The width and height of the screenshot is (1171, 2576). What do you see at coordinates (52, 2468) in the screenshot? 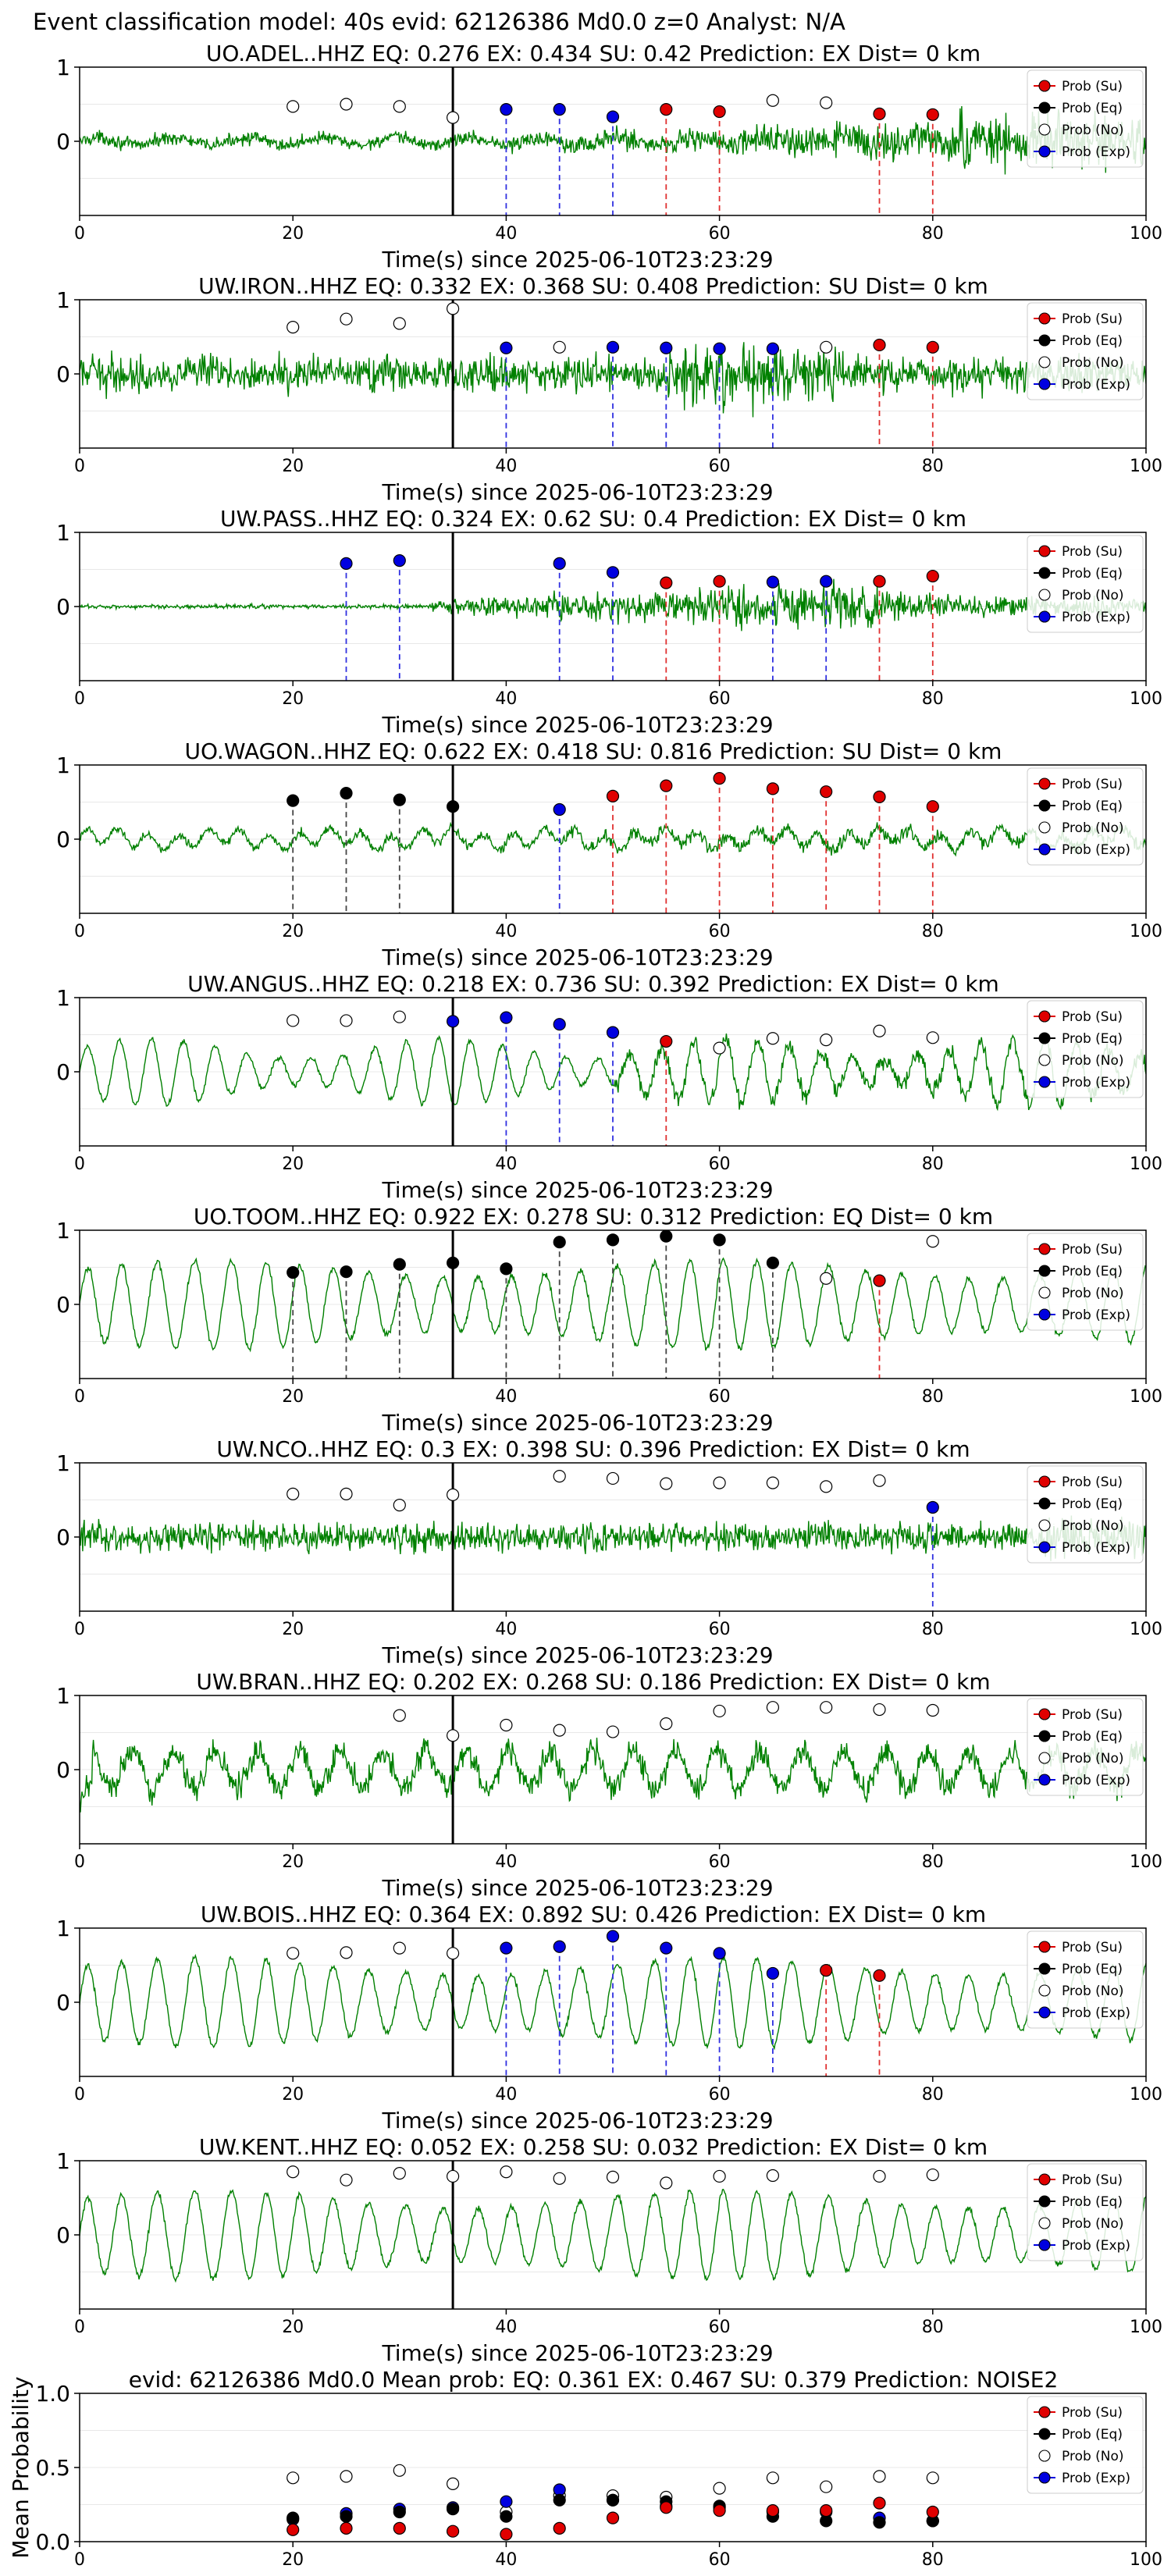
I see `y-tick-label: 0.5` at bounding box center [52, 2468].